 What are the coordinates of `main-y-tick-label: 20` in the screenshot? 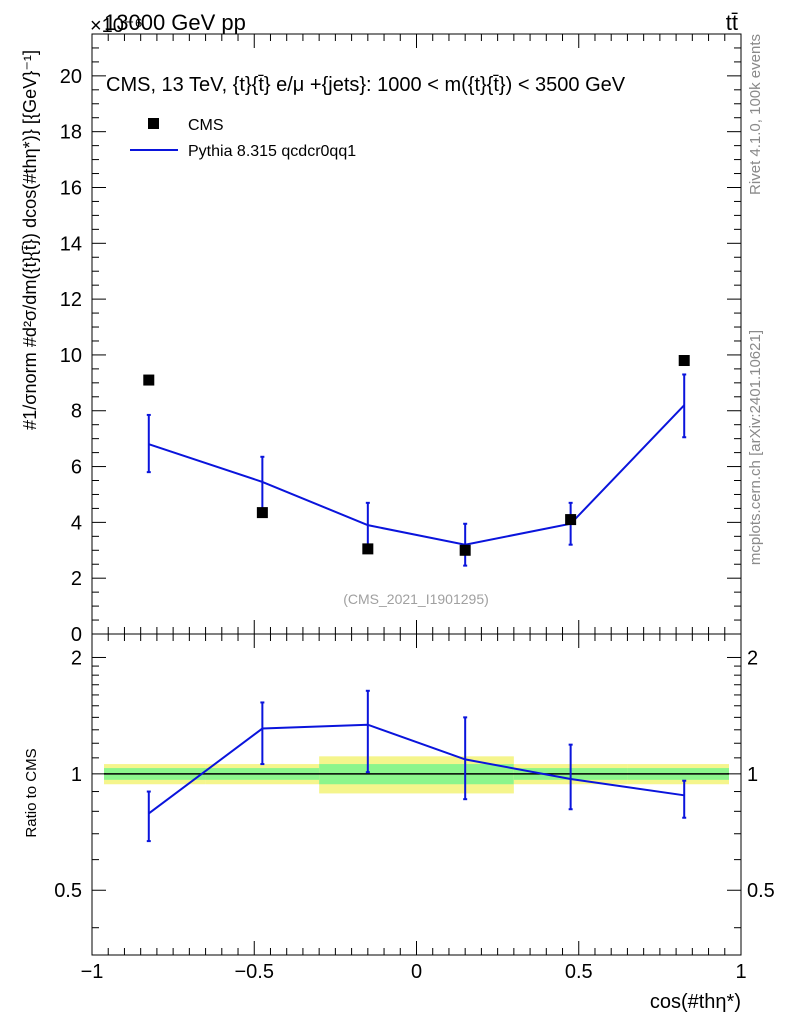 It's located at (71, 77).